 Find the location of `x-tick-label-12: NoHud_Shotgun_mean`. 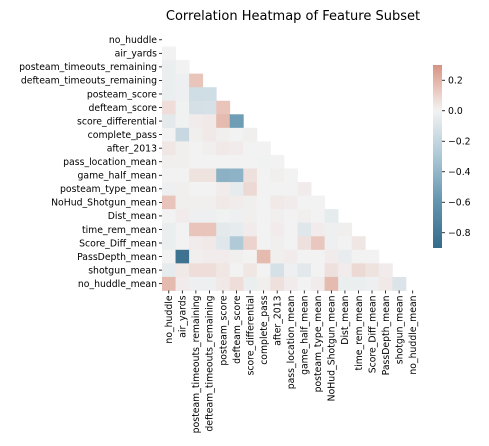

x-tick-label-12: NoHud_Shotgun_mean is located at coordinates (332, 348).